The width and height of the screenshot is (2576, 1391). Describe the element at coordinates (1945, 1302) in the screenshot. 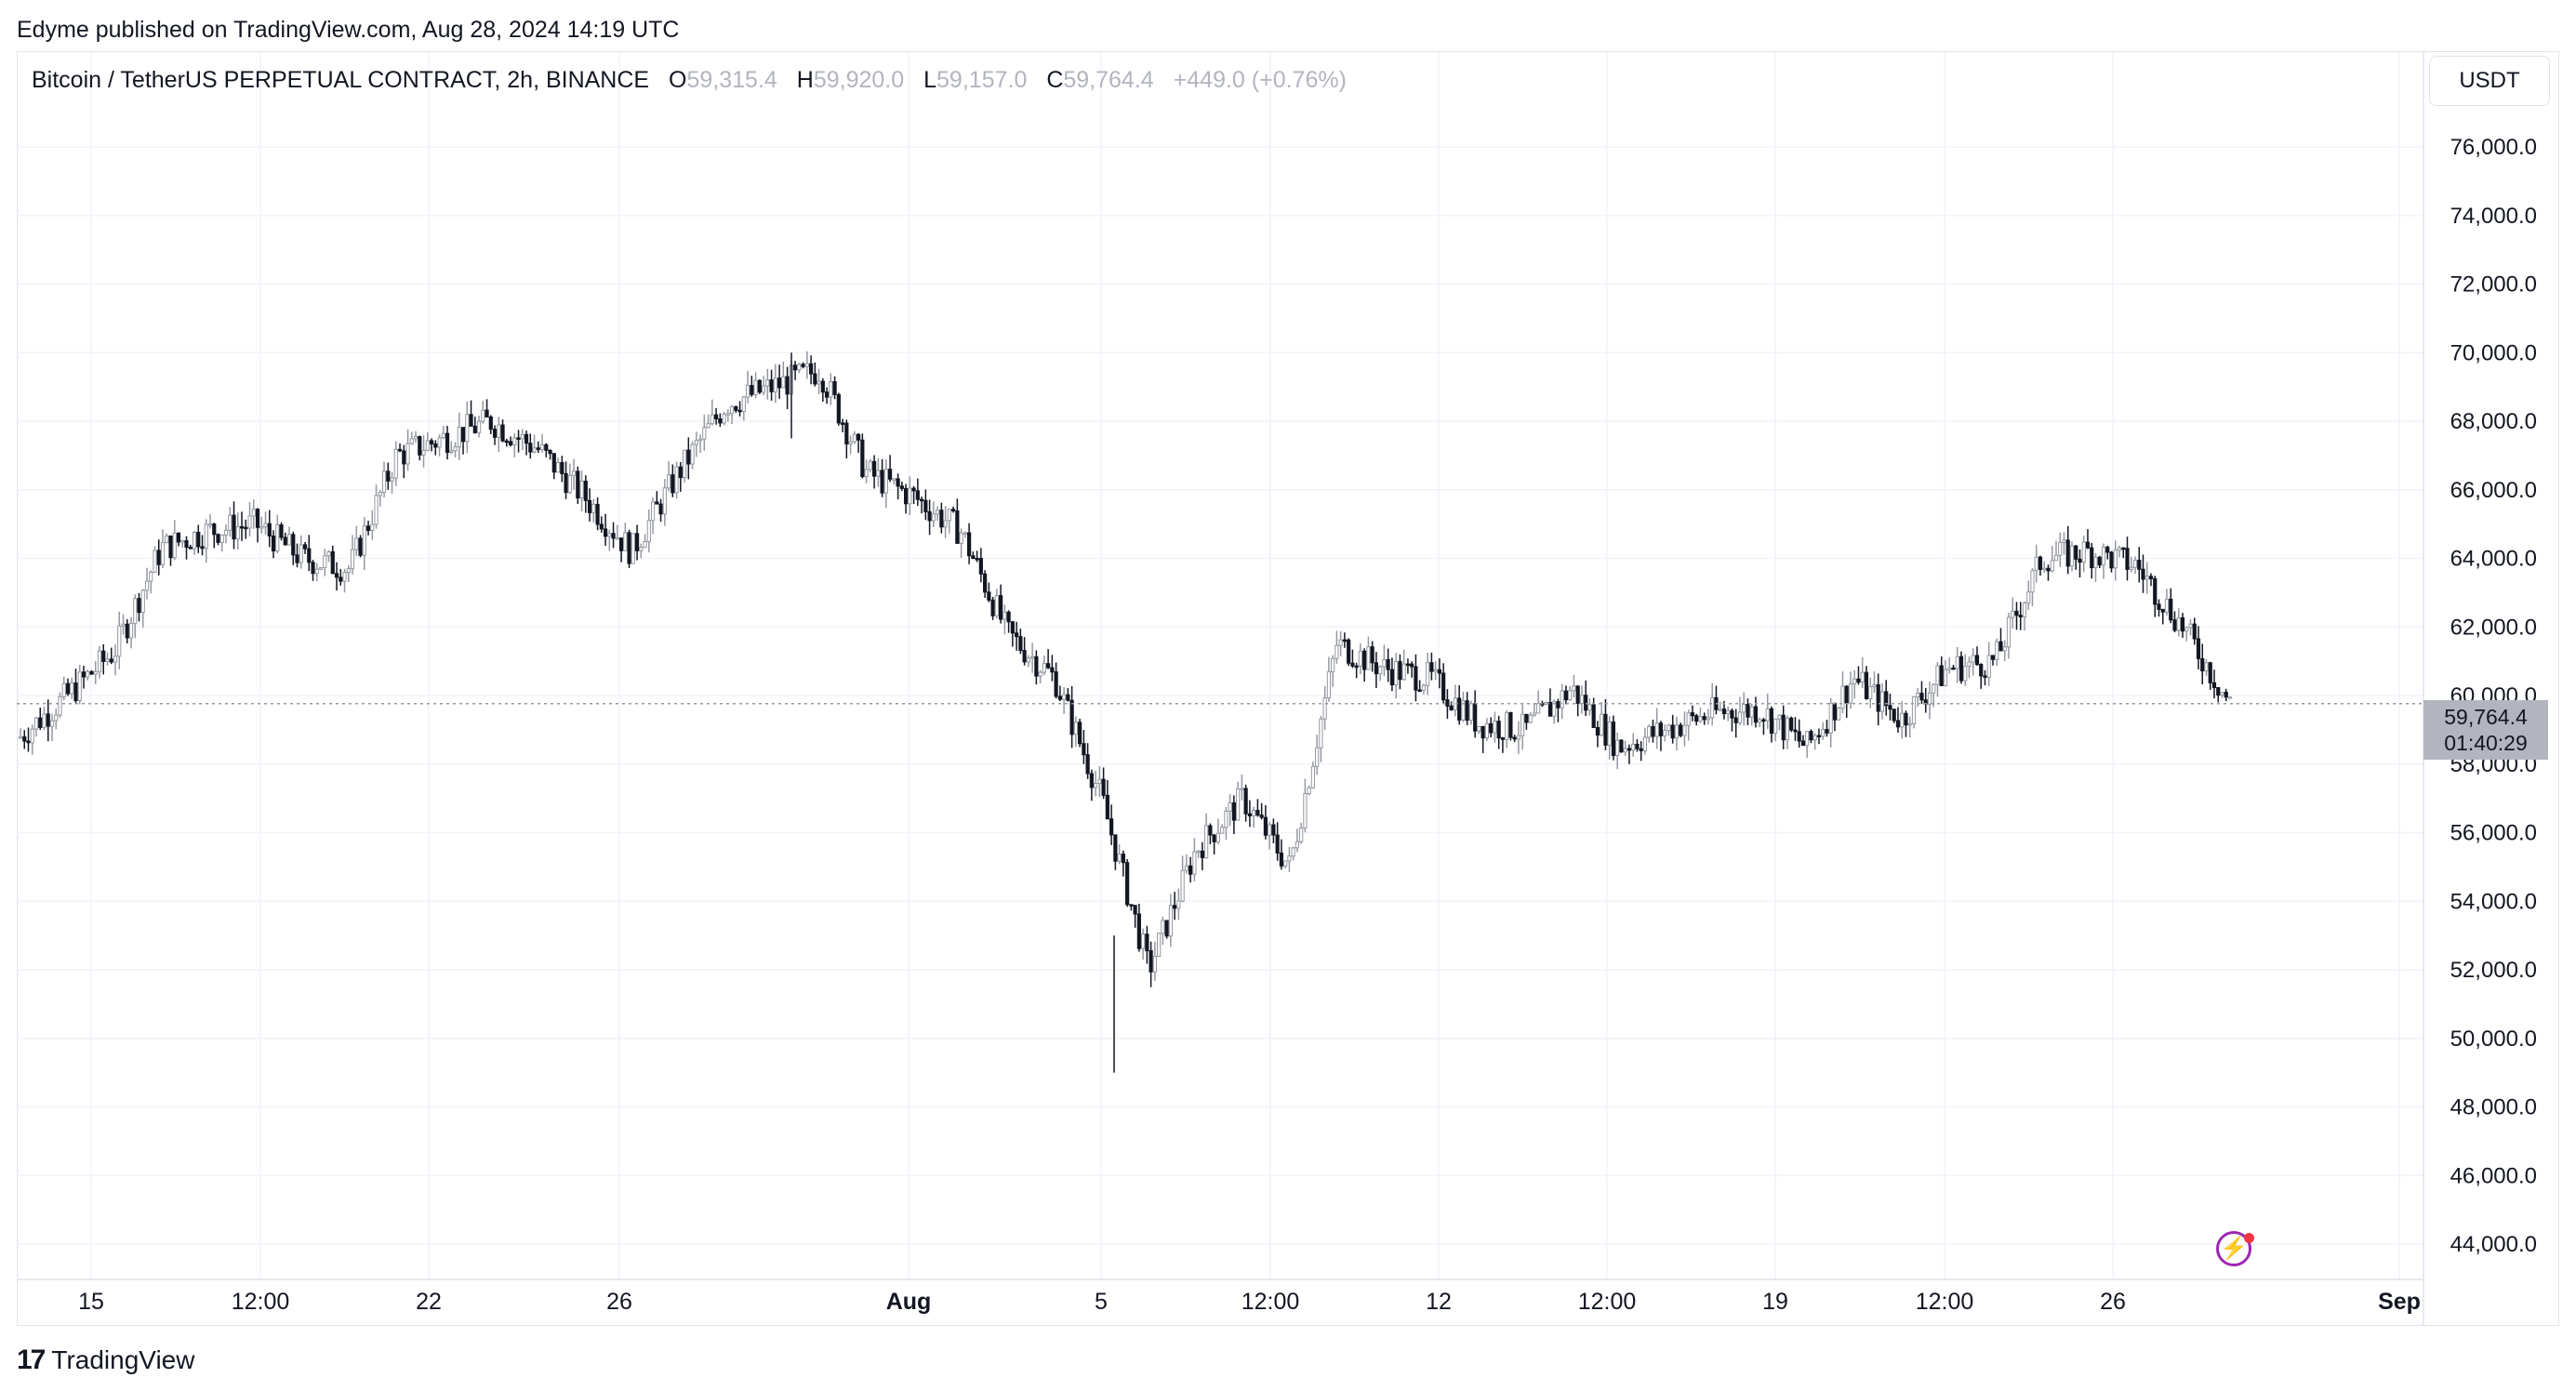

I see `x-tick-label: 12:00` at that location.